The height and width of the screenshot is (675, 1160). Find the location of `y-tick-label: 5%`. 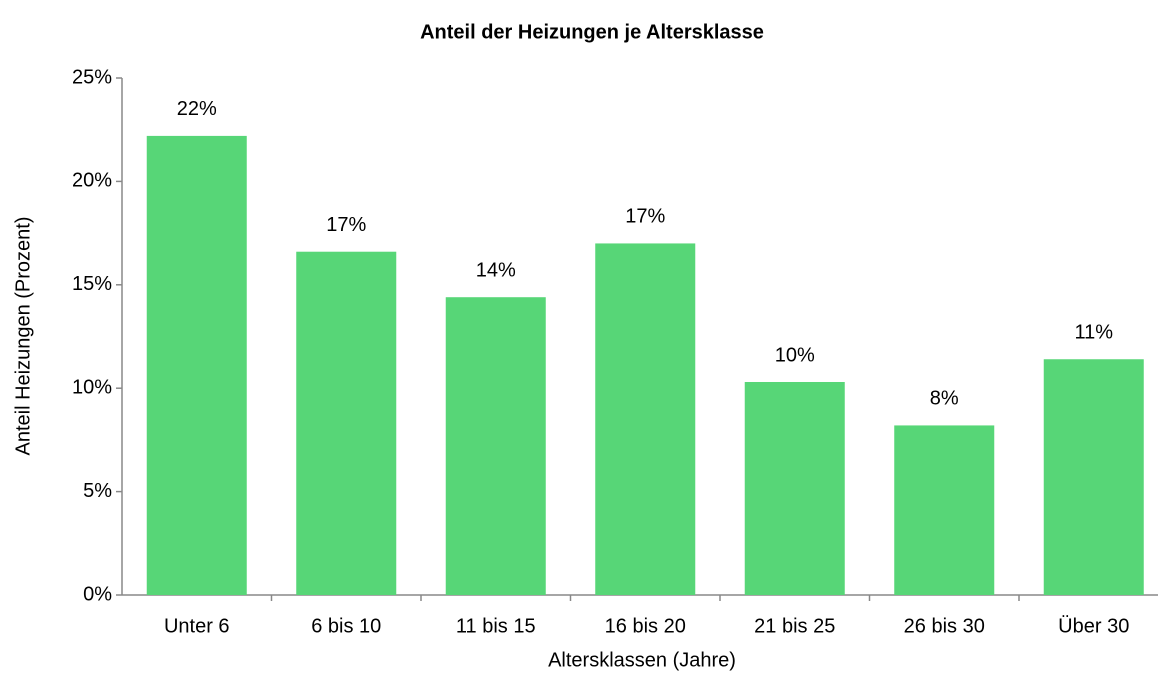

y-tick-label: 5% is located at coordinates (97, 491).